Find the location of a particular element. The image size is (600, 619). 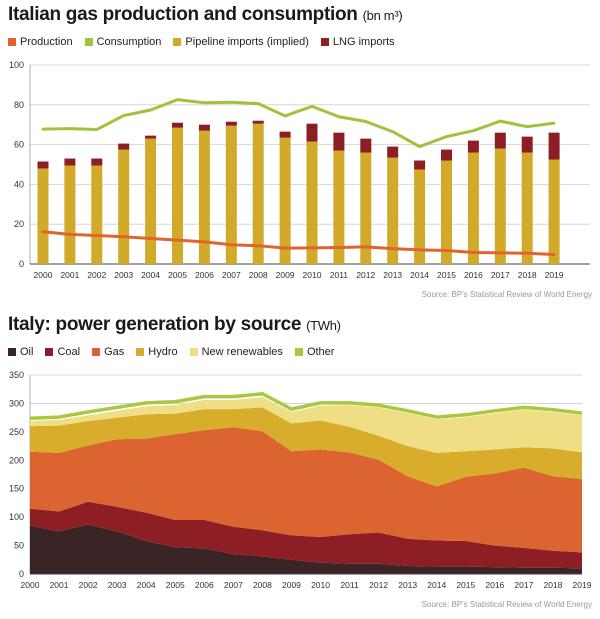

pipeline-bar-2012 is located at coordinates (366, 208).